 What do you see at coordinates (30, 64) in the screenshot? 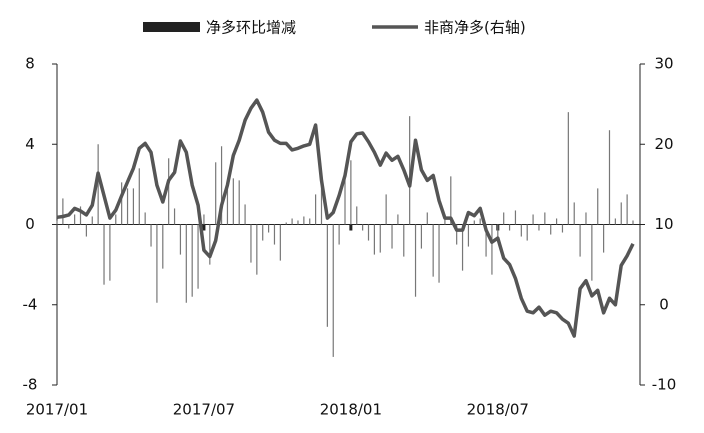
I see `y-tick-label: 8` at bounding box center [30, 64].